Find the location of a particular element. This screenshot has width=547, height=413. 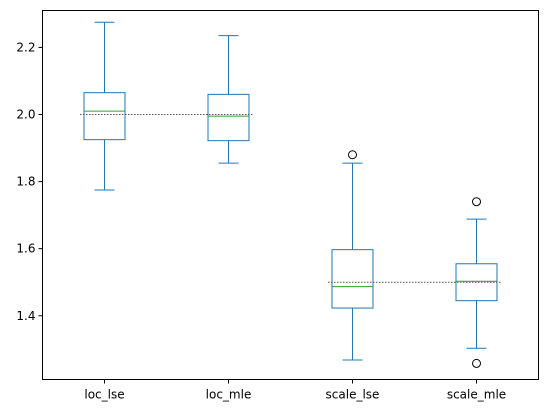

x-tick-label: scale_lse is located at coordinates (353, 395).